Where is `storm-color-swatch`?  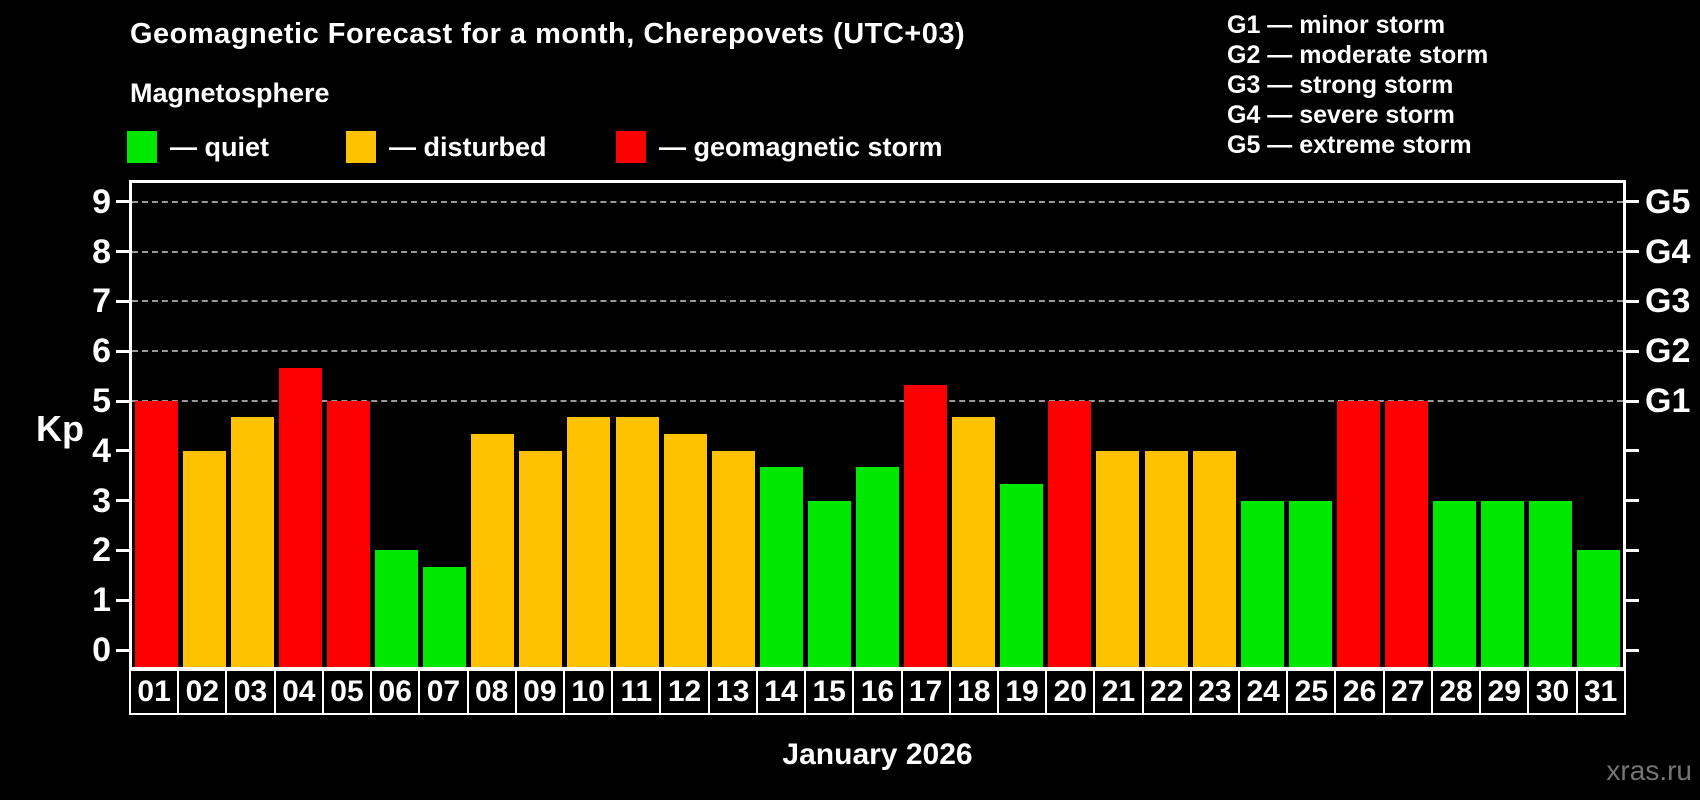 storm-color-swatch is located at coordinates (631, 147).